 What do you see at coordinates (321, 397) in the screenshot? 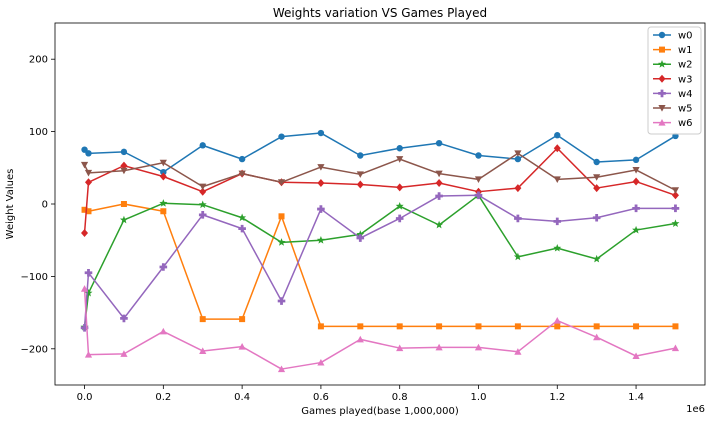
I see `x-tick-label: 0.6` at bounding box center [321, 397].